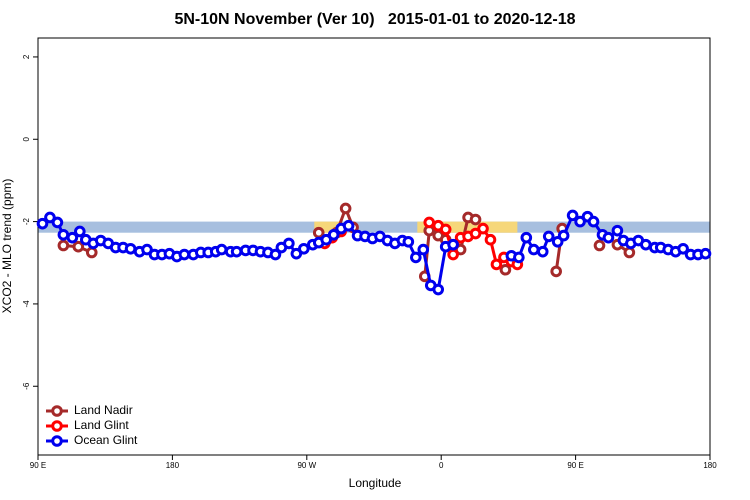  Describe the element at coordinates (103, 410) in the screenshot. I see `legend-label: Land Nadir` at that location.